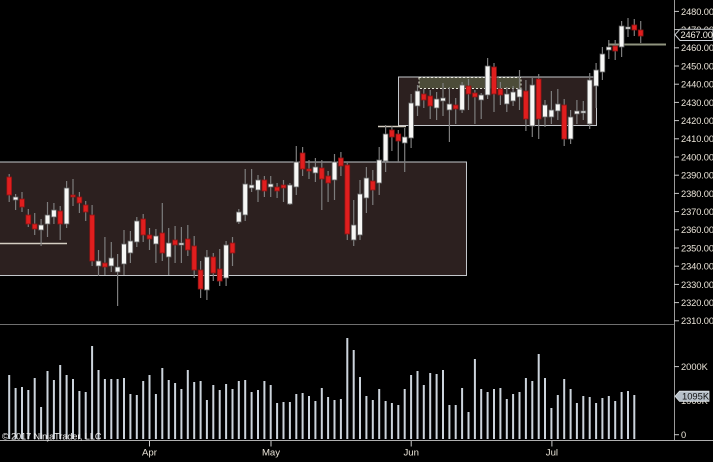  I want to click on svg-text: 2320.00, so click(697, 303).